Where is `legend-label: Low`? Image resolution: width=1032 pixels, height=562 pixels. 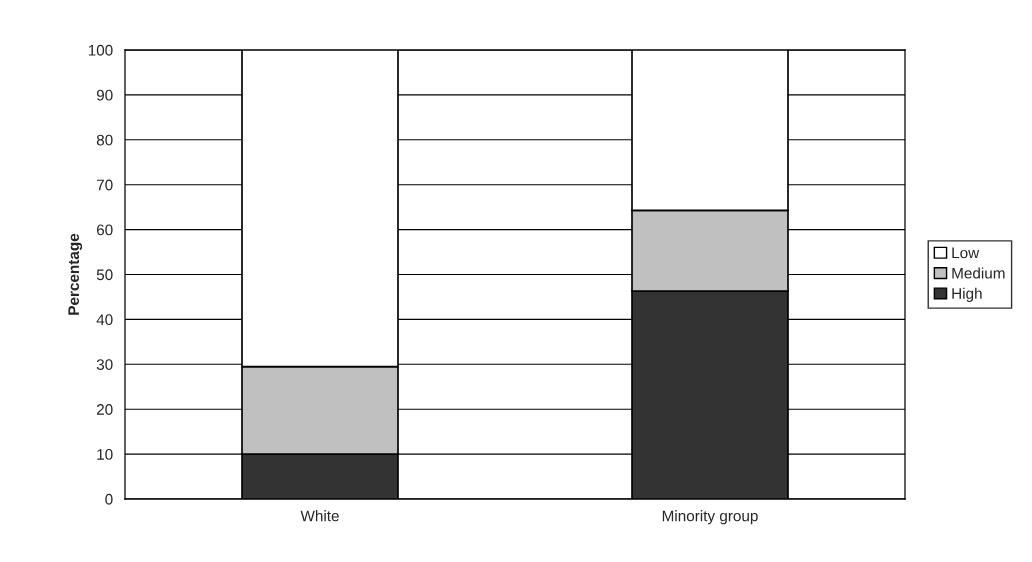 legend-label: Low is located at coordinates (966, 253).